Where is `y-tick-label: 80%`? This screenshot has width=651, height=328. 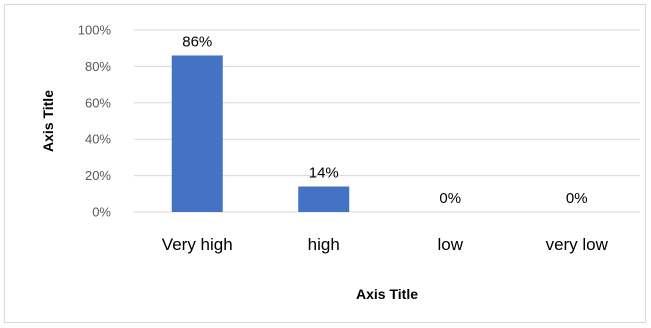 y-tick-label: 80% is located at coordinates (98, 66).